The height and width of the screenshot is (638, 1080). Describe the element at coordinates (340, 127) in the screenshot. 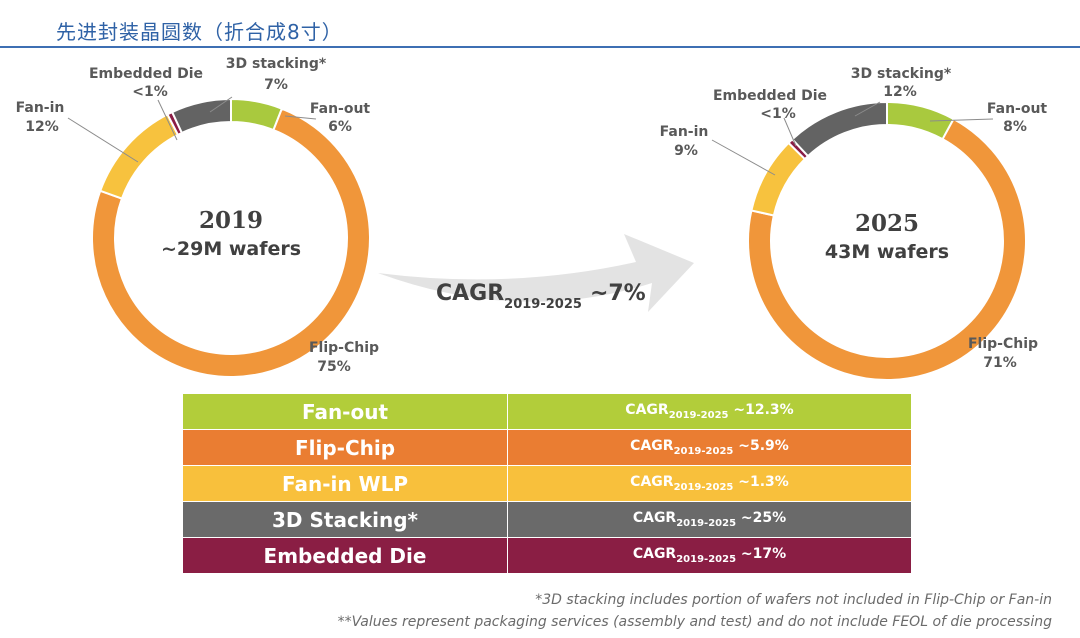

I see `label-value-fan-out: 6%` at that location.